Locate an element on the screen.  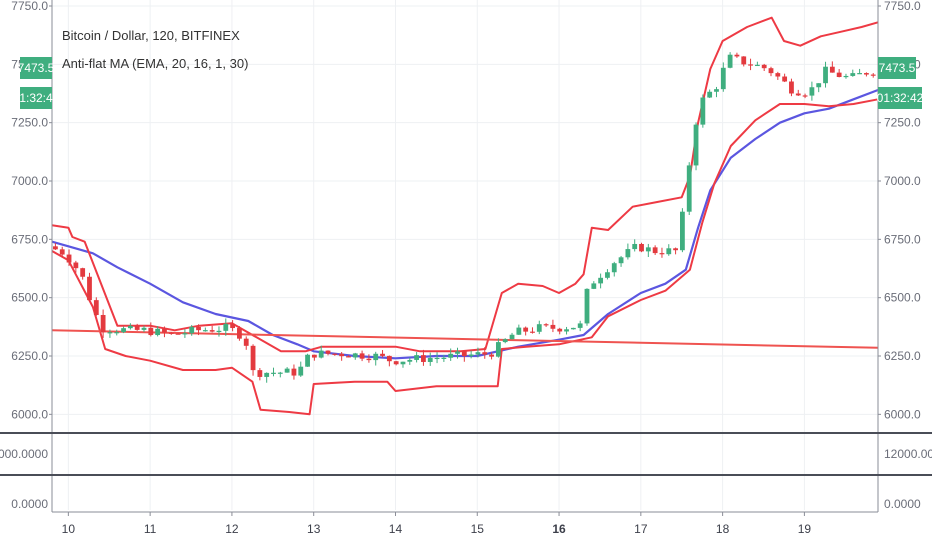
y-tick-label-left: 7000.0 is located at coordinates (29, 181).